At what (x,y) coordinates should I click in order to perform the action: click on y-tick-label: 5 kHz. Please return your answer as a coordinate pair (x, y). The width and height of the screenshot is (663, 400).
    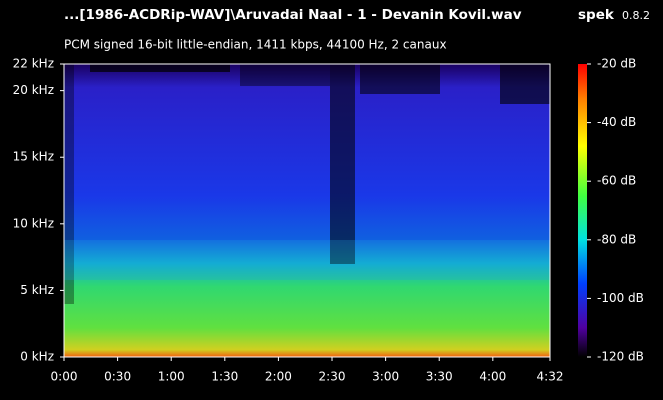
    Looking at the image, I should click on (37, 290).